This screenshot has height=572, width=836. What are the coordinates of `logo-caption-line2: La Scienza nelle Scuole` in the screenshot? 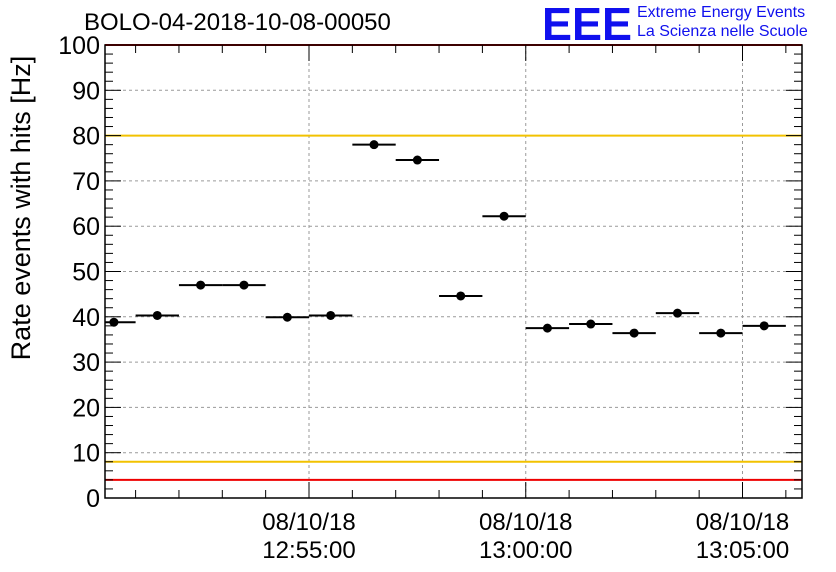 It's located at (722, 31).